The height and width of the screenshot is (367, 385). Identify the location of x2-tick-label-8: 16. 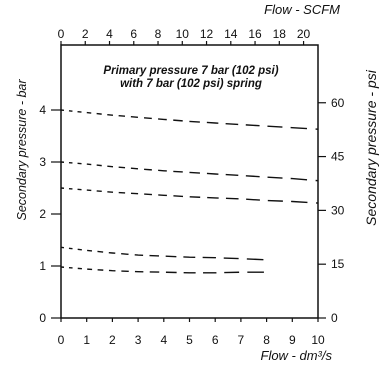
(255, 34).